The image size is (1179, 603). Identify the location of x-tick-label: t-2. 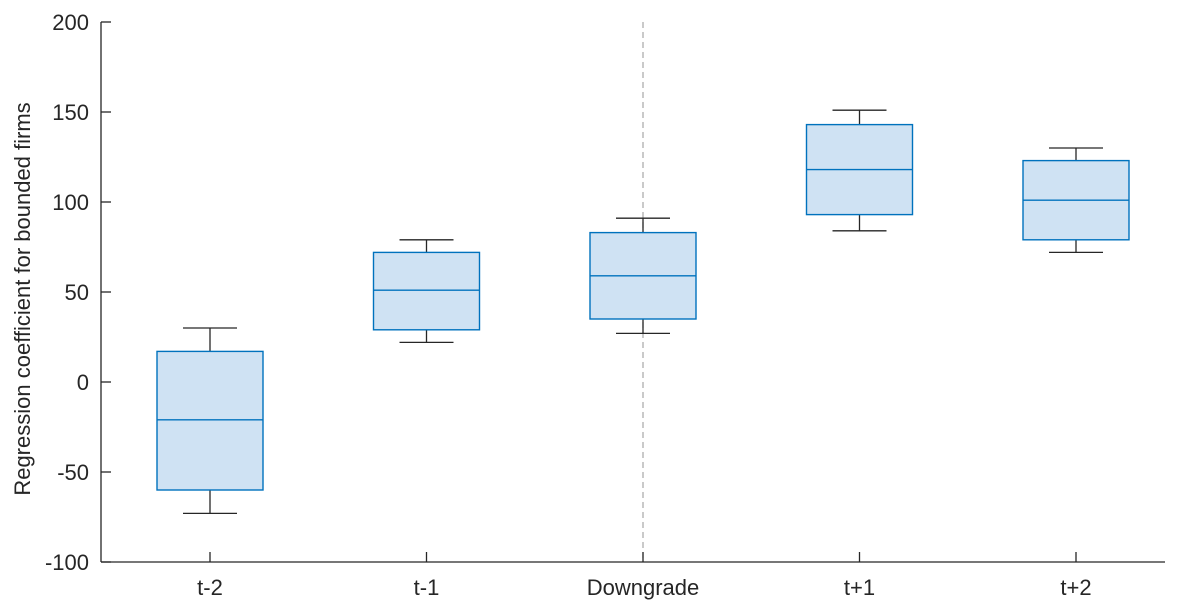
(210, 587).